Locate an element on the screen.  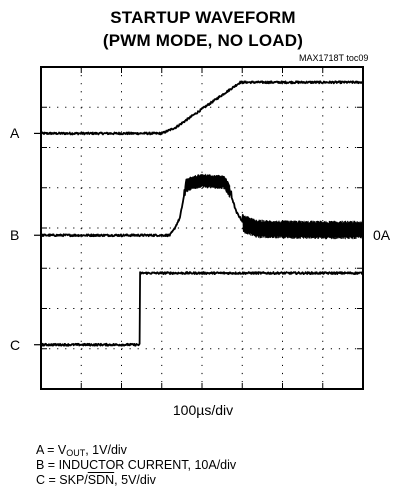
chart-title: STARTUP WAVEFORM is located at coordinates (203, 17).